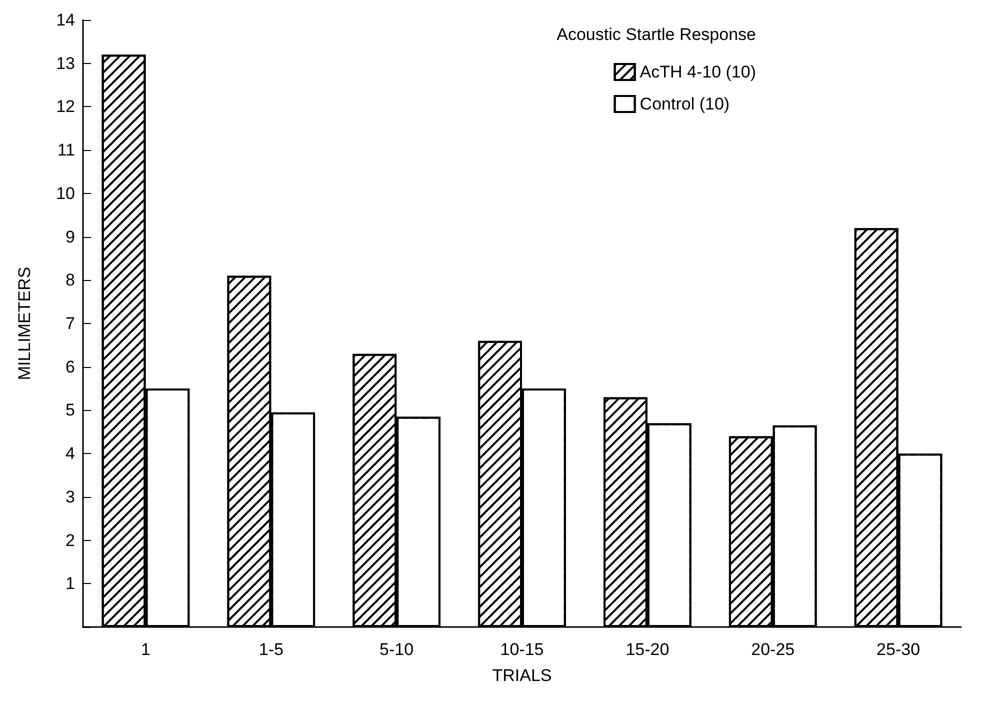 Image resolution: width=999 pixels, height=705 pixels. Describe the element at coordinates (70, 236) in the screenshot. I see `y-tick-label: 9` at that location.